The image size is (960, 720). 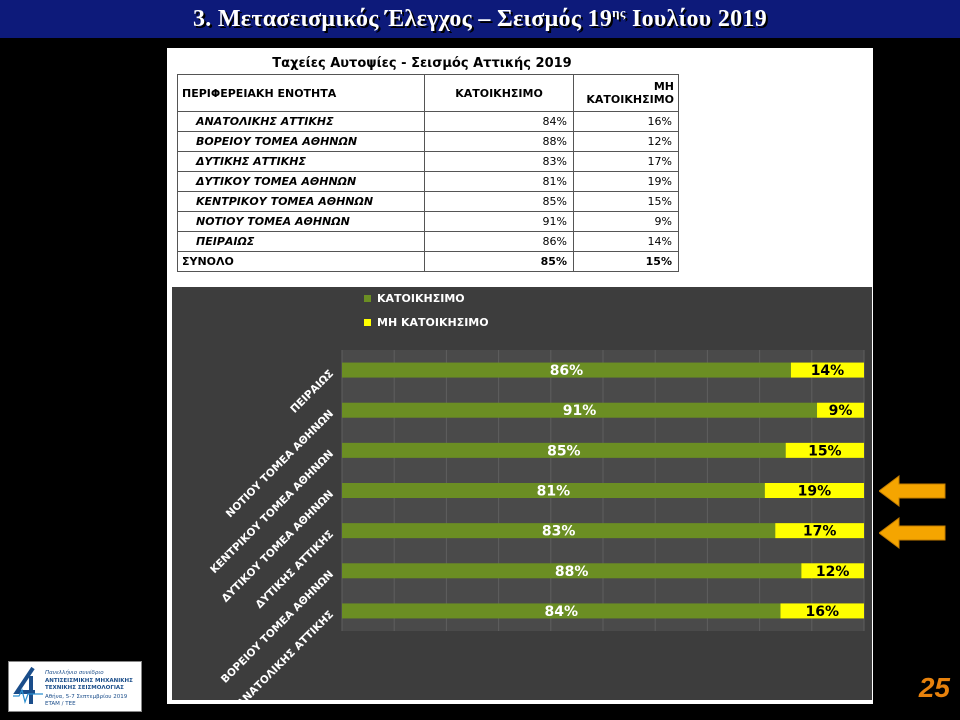 I want to click on habitable-cell: 84%, so click(x=499, y=121).